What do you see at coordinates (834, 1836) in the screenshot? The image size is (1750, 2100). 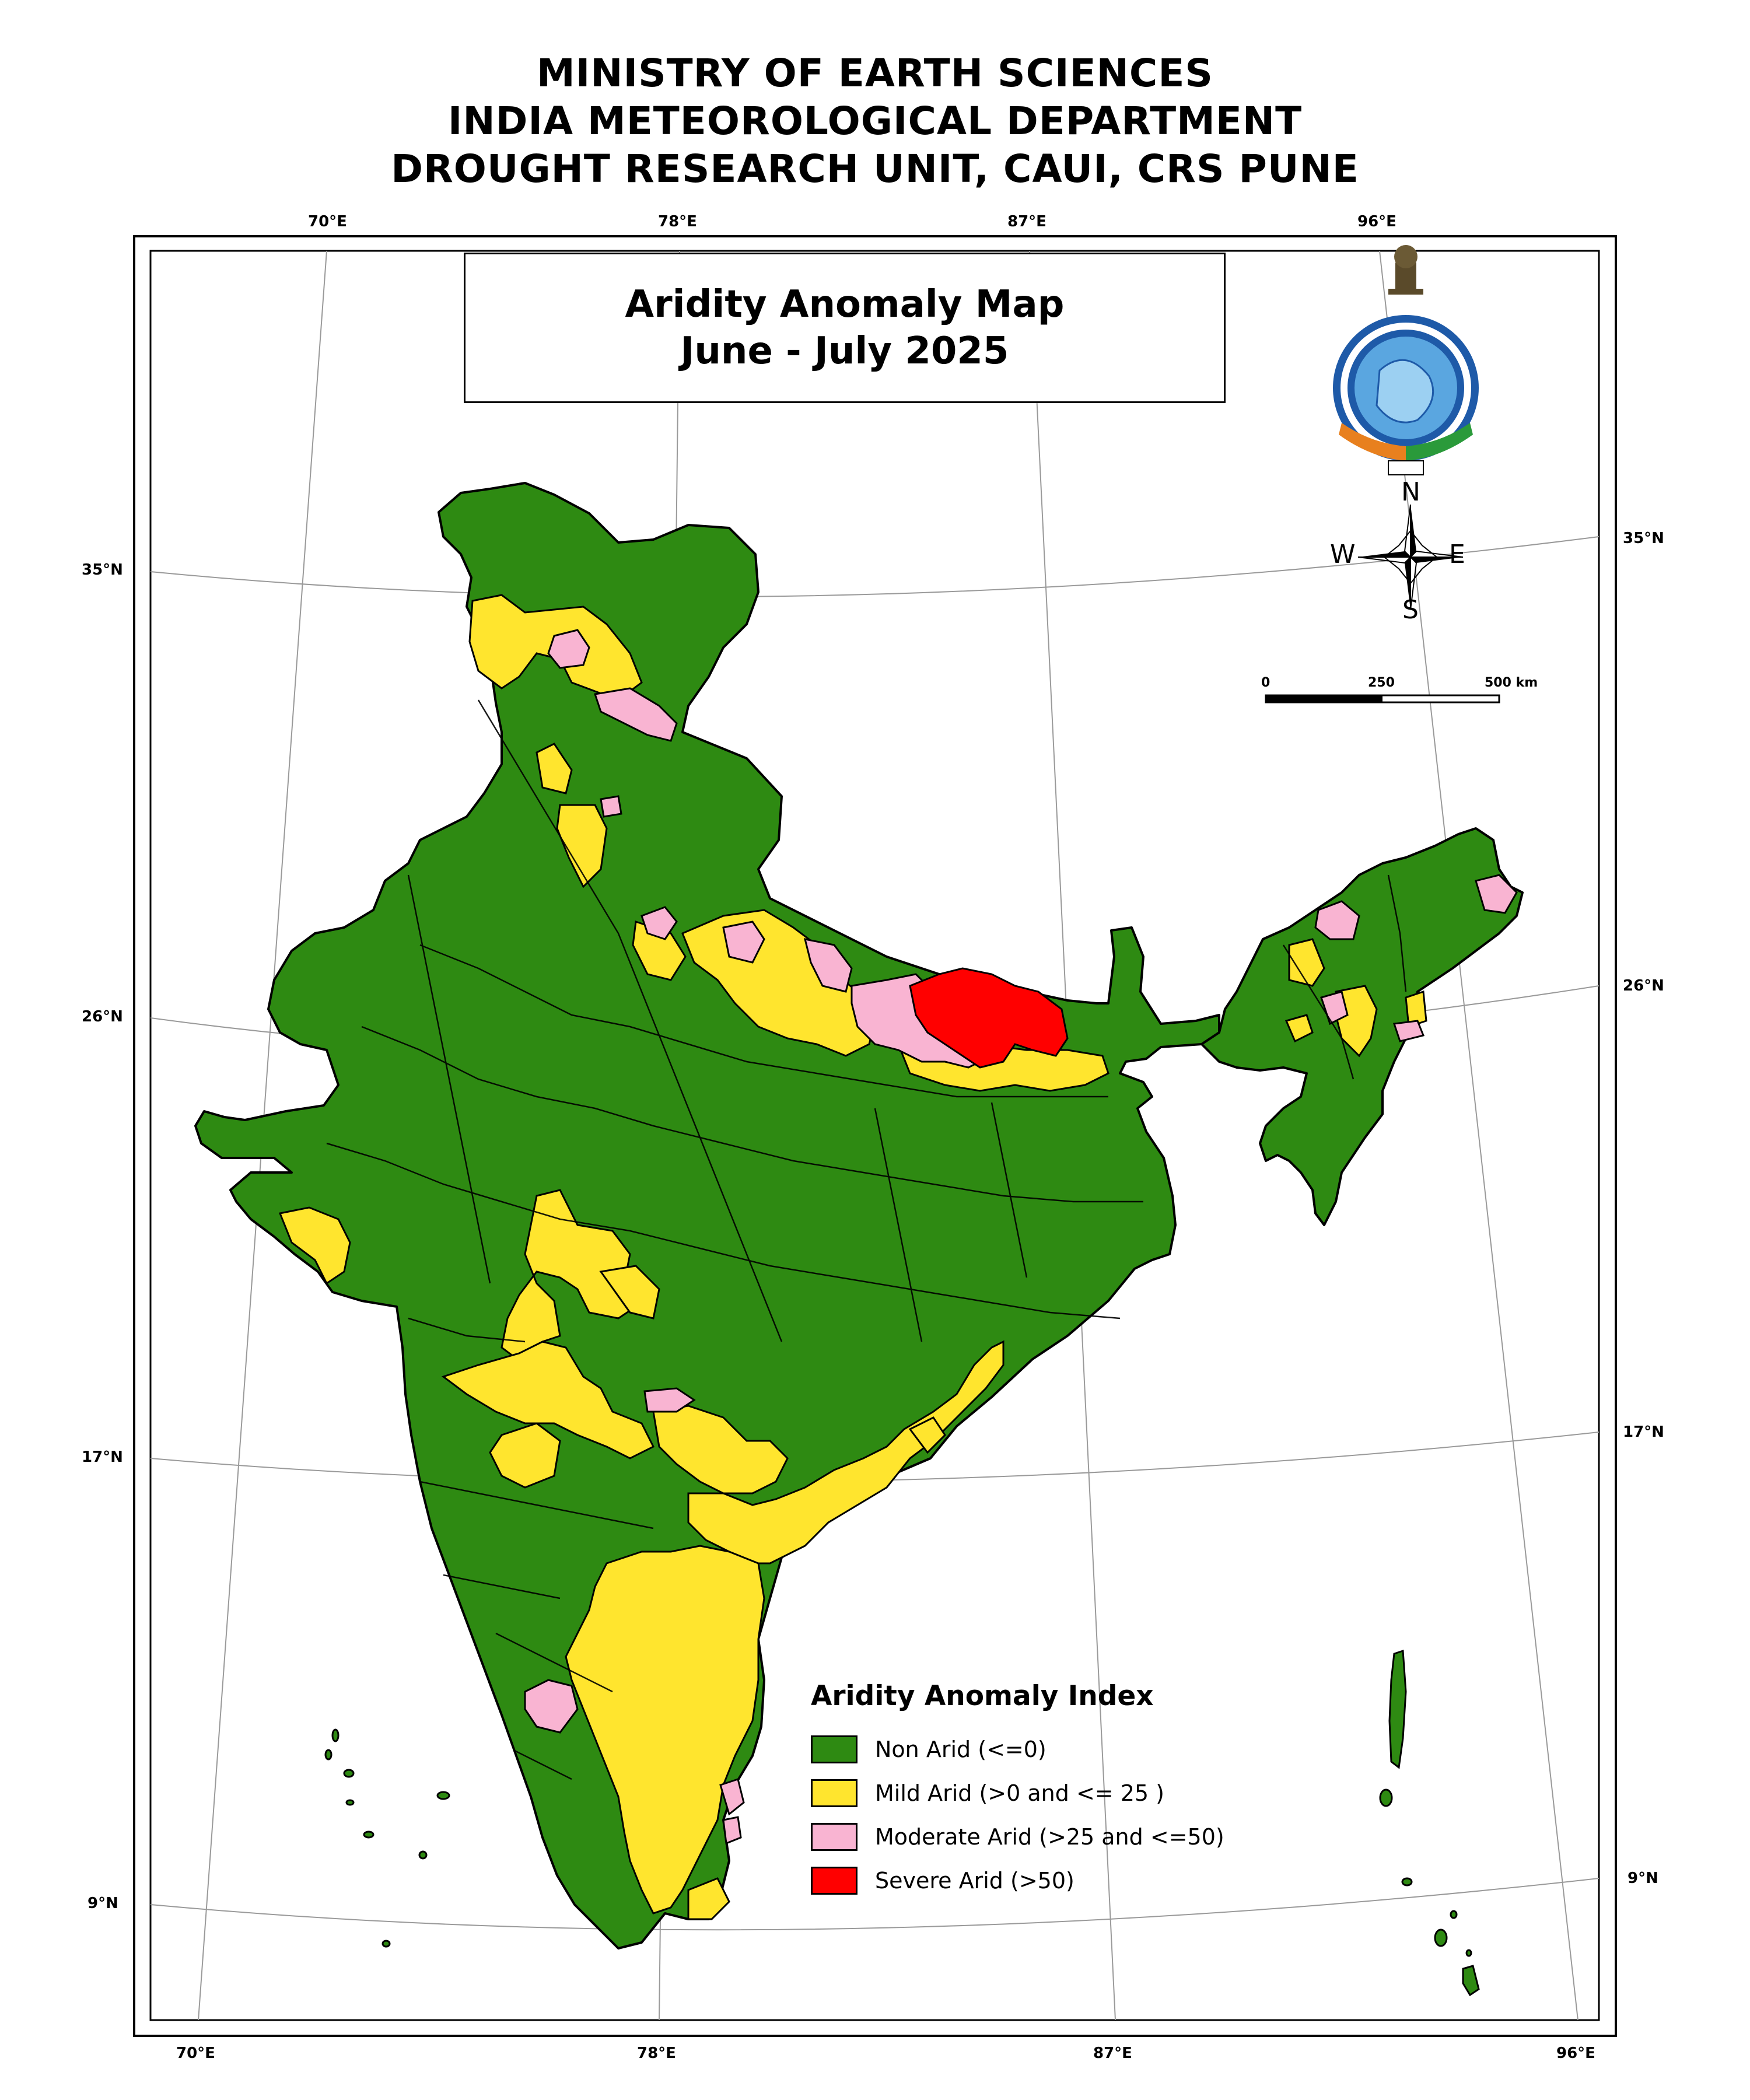 I see `legend-swatch-moderate-arid` at bounding box center [834, 1836].